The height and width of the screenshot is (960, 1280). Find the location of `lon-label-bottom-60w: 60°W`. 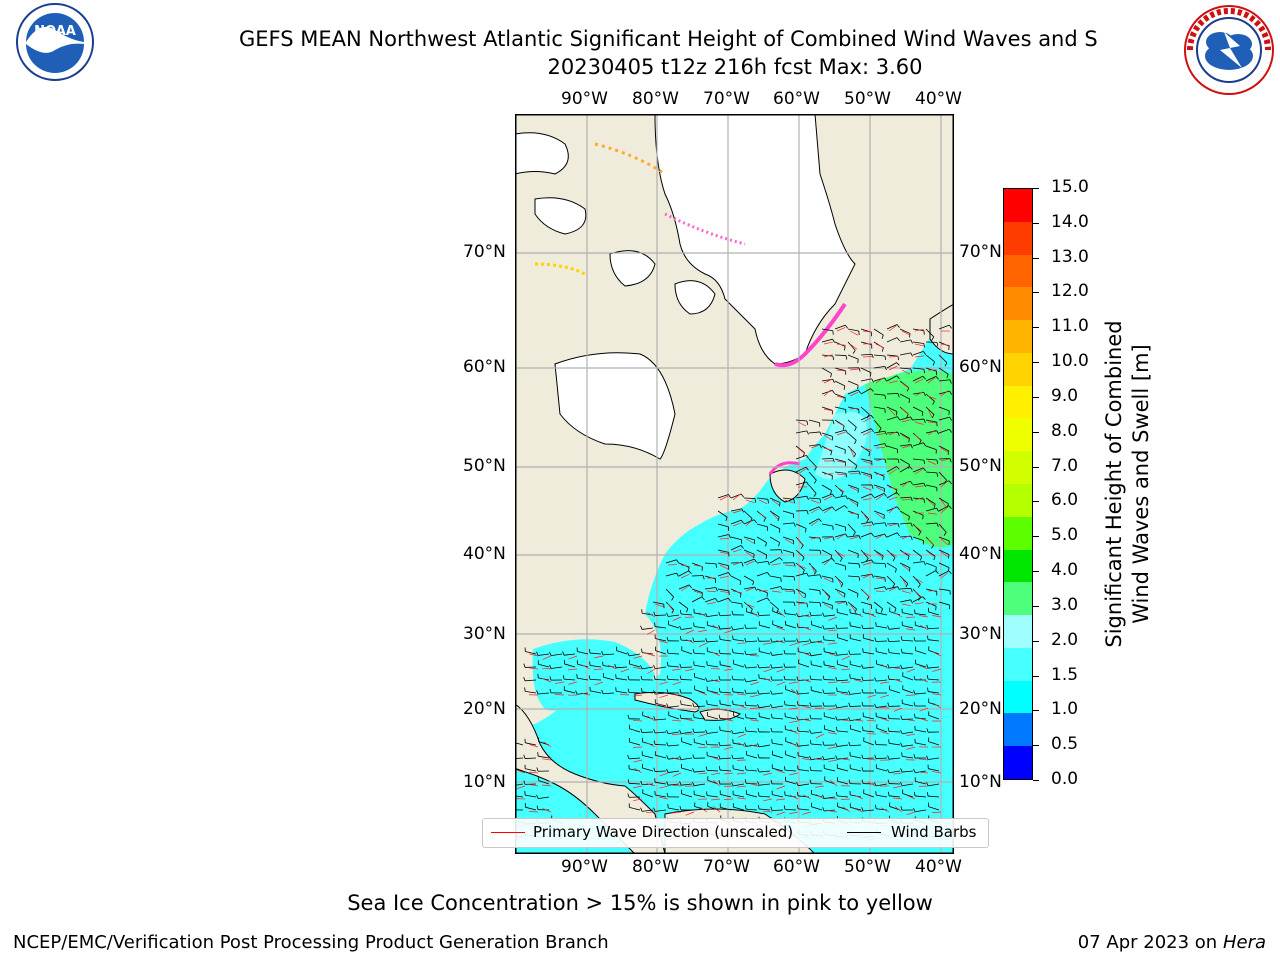

lon-label-bottom-60w: 60°W is located at coordinates (796, 867).